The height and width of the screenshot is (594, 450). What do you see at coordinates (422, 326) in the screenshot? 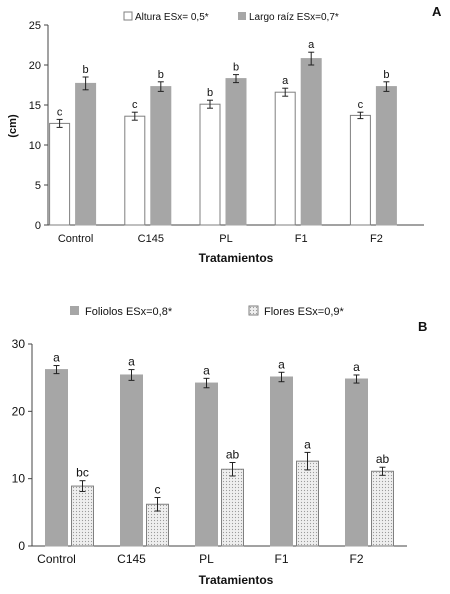
I see `panel-b-label: B` at bounding box center [422, 326].